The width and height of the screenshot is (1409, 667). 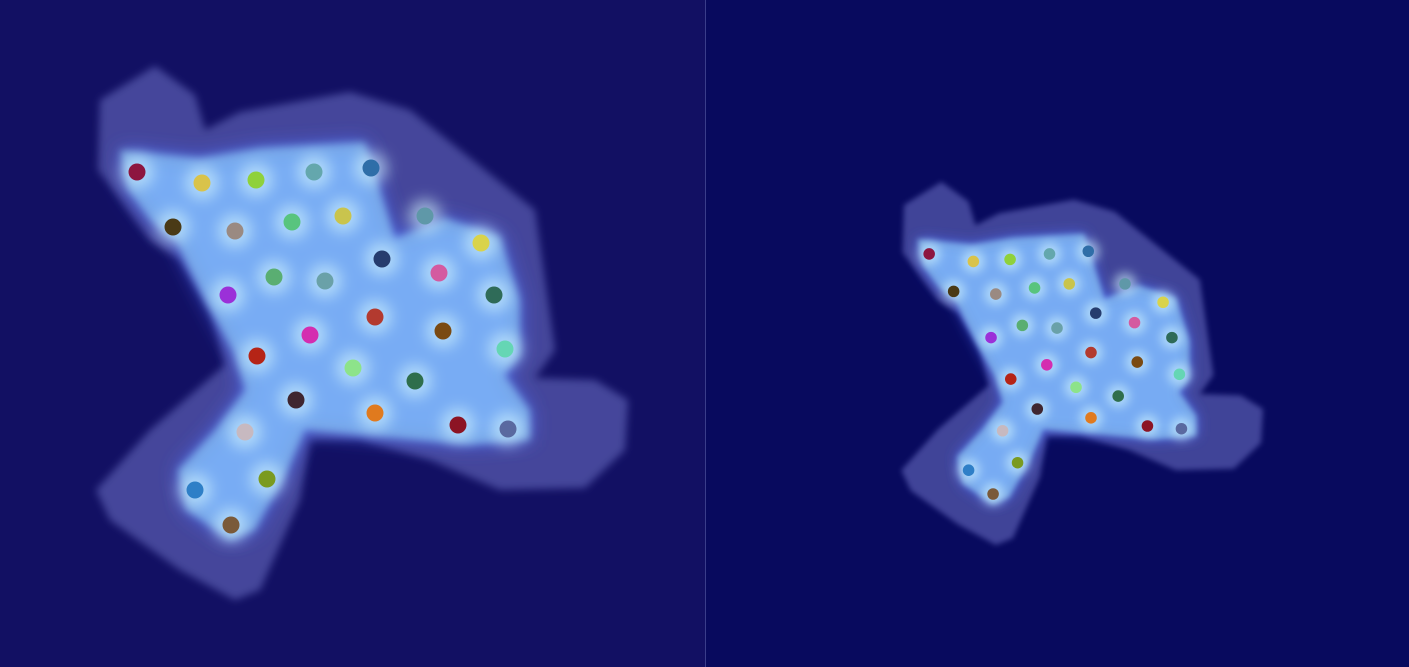 What do you see at coordinates (1055, 372) in the screenshot?
I see `keypoints` at bounding box center [1055, 372].